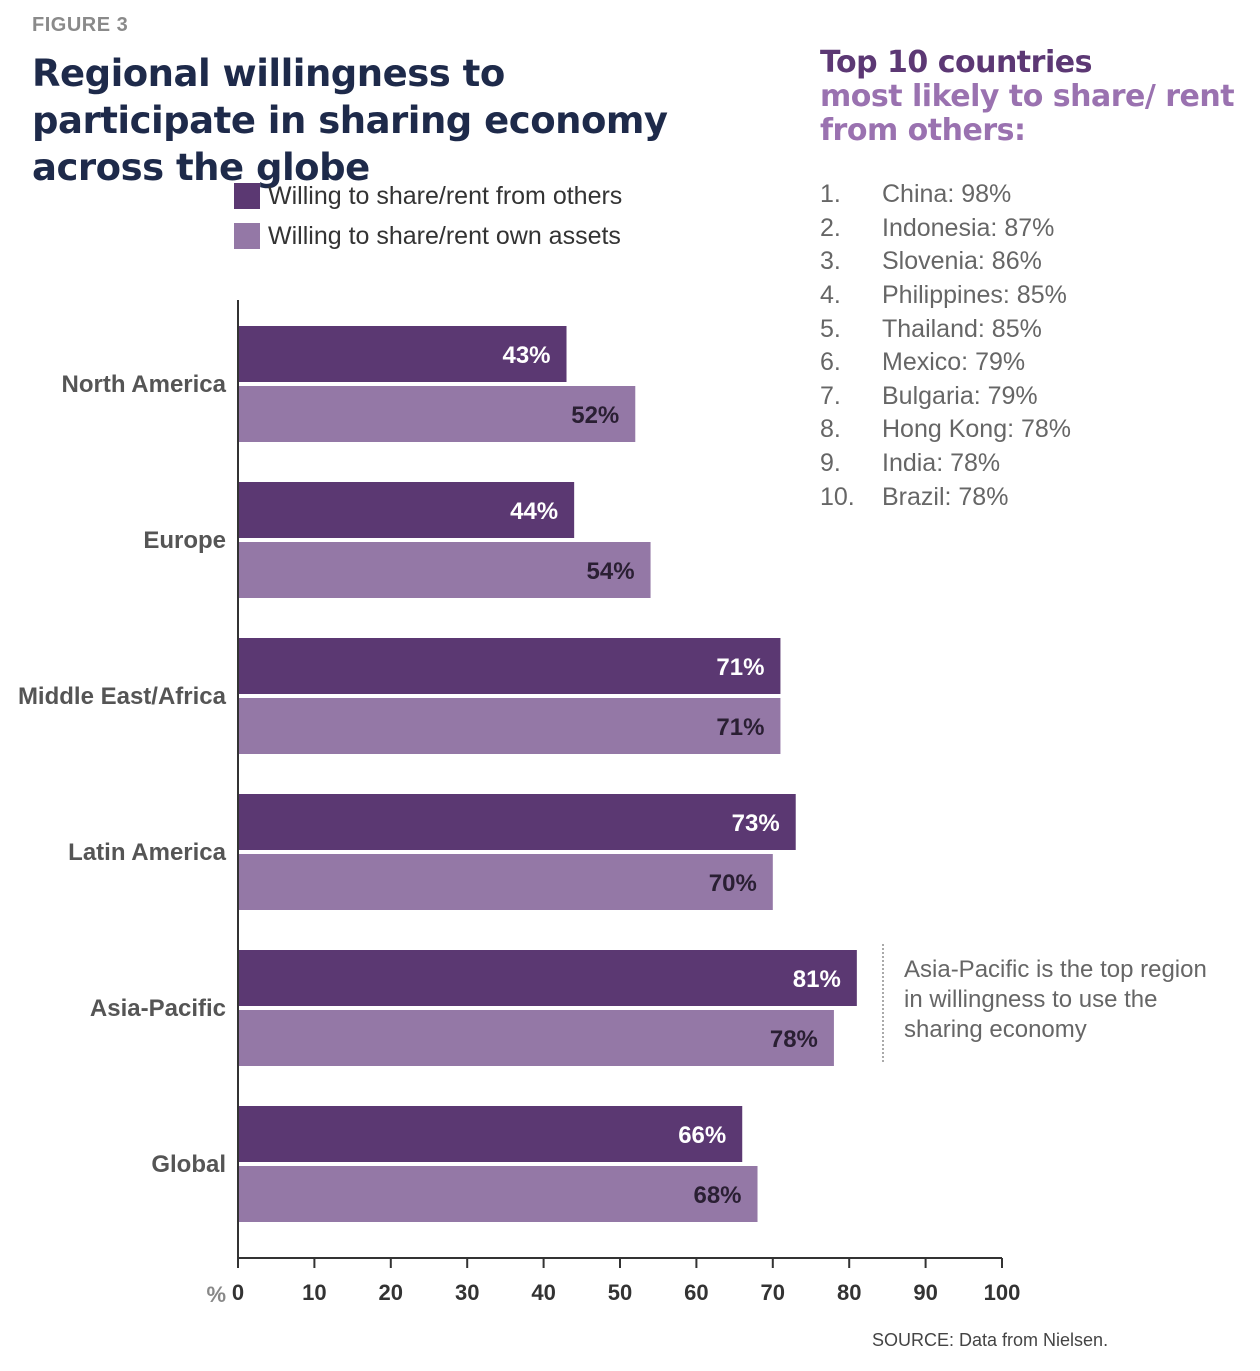  Describe the element at coordinates (773, 1292) in the screenshot. I see `x-tick-label: 70` at that location.